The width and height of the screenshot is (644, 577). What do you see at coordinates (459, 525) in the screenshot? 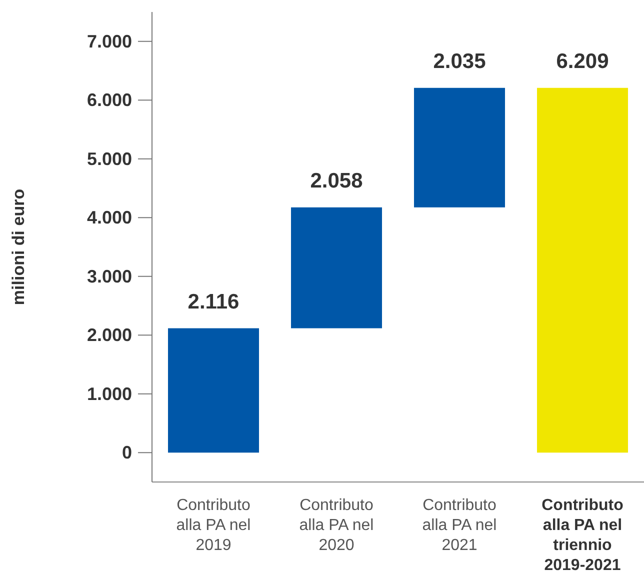
I see `x-tick-label: Contributo alla PA nel 2021` at bounding box center [459, 525].